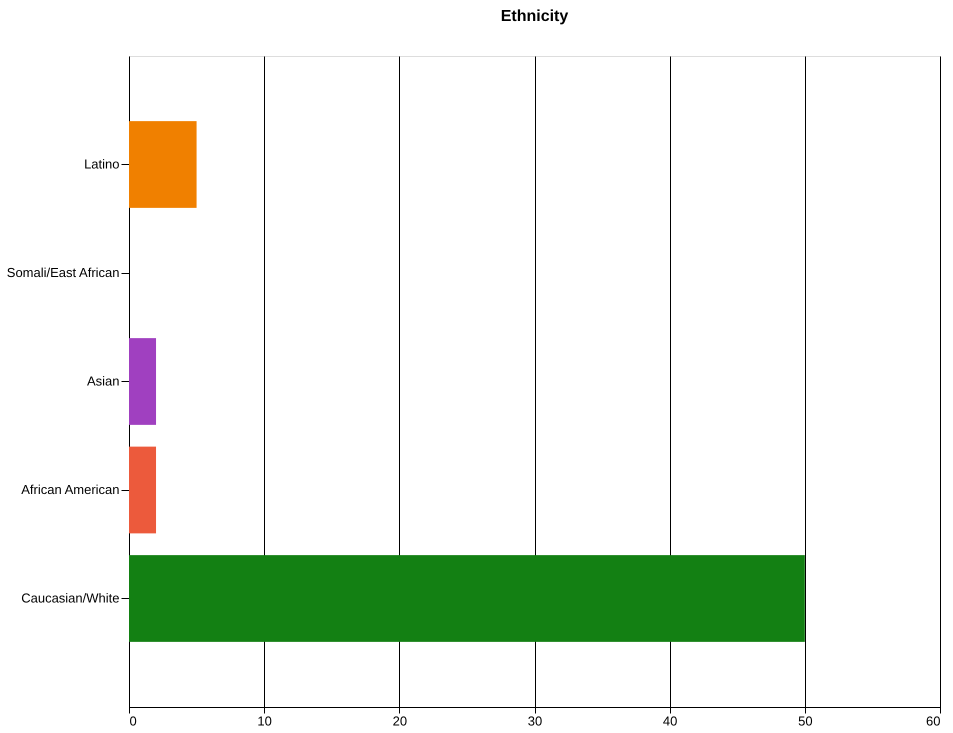  I want to click on x-tick-label: 10, so click(264, 721).